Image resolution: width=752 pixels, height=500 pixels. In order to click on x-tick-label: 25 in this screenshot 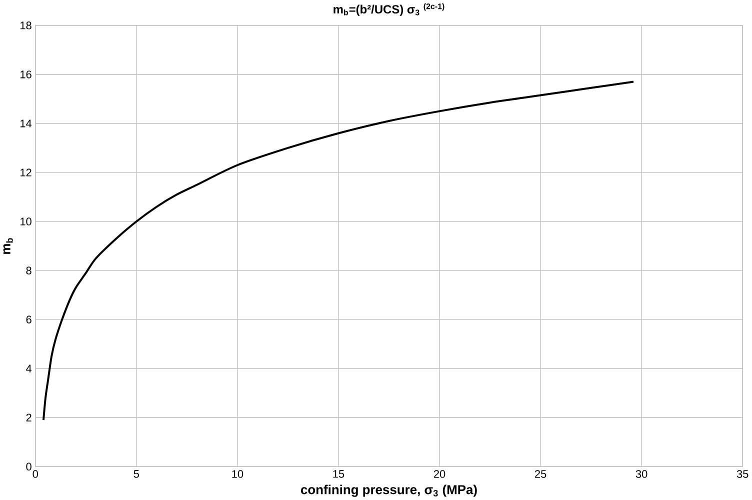, I will do `click(540, 474)`.